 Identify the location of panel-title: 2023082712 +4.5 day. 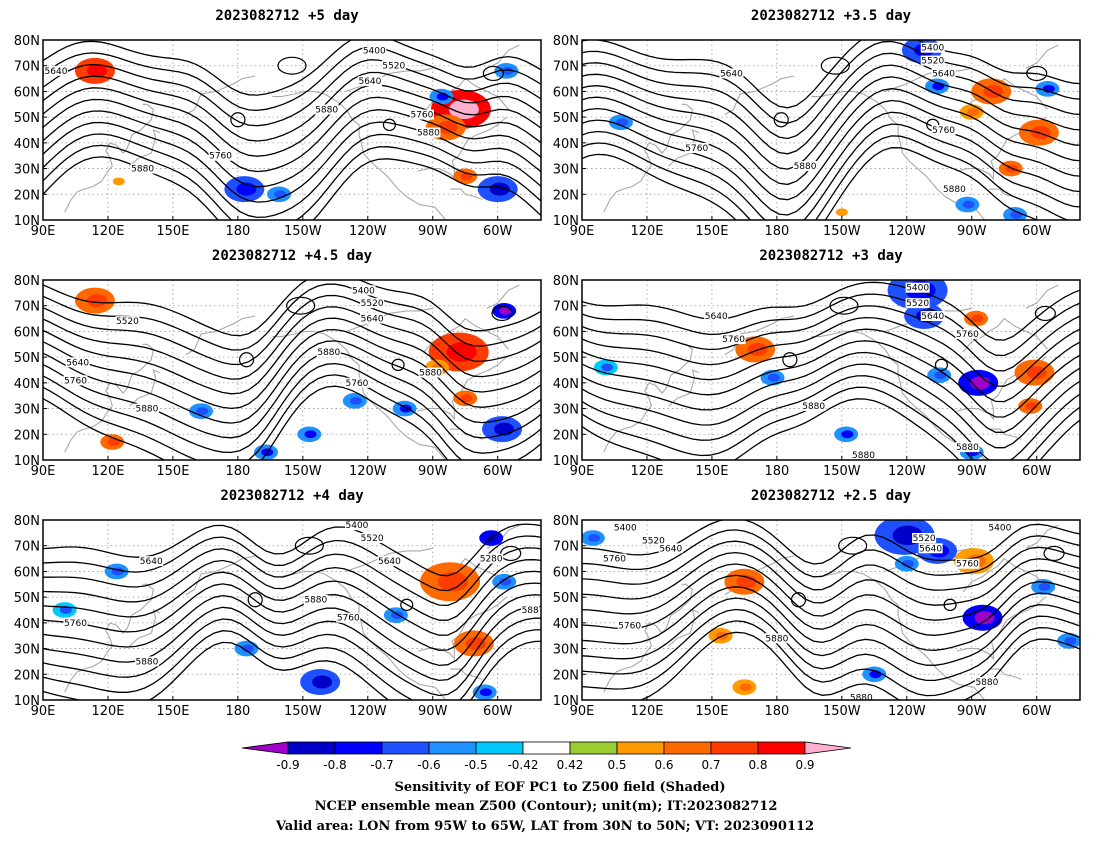
(292, 256).